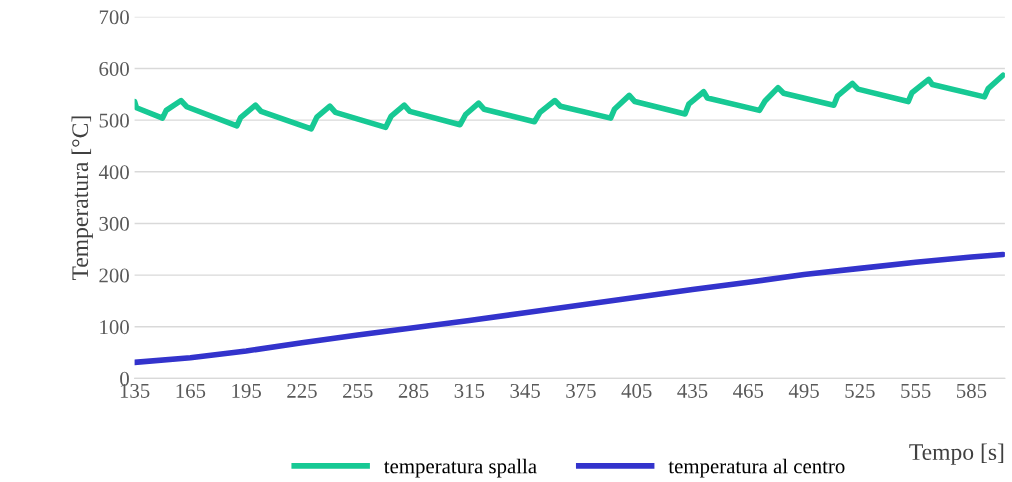 This screenshot has width=1012, height=482. I want to click on x-tick-label: 405, so click(636, 390).